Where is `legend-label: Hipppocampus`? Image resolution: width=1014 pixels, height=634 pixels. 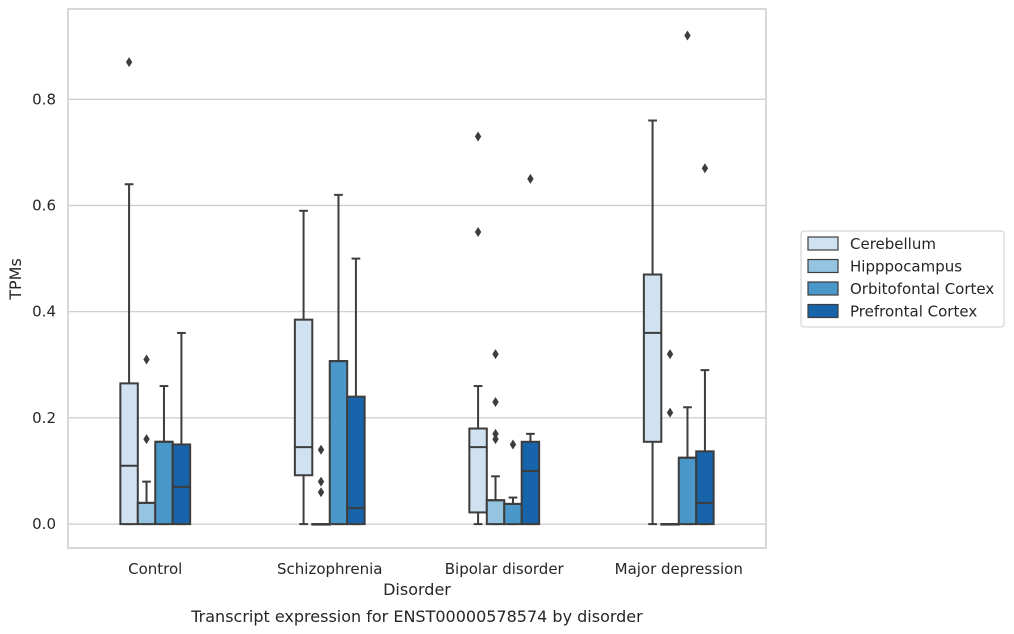 legend-label: Hipppocampus is located at coordinates (906, 267).